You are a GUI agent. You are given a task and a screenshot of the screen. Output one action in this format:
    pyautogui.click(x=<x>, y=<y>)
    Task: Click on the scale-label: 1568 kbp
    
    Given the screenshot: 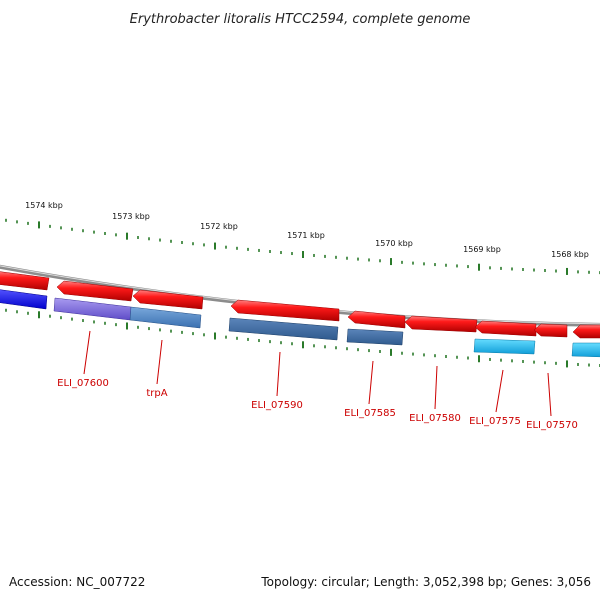 What is the action you would take?
    pyautogui.click(x=570, y=254)
    